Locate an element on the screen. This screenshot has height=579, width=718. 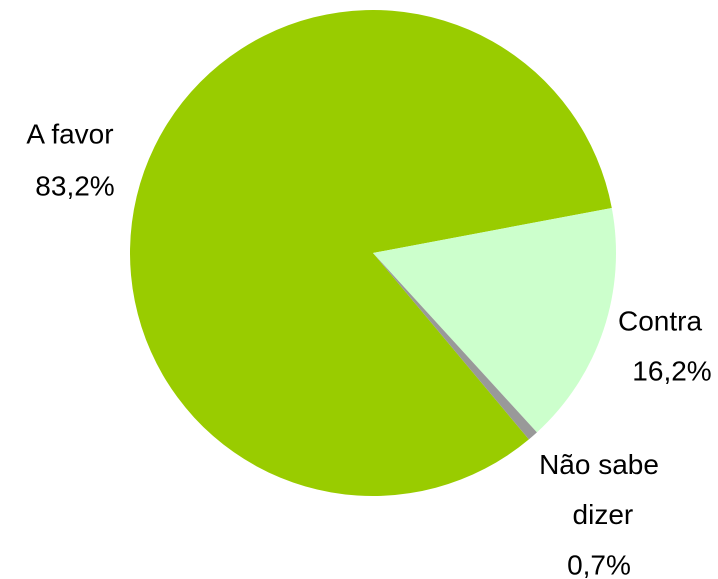
slice-label: A favor is located at coordinates (69, 133).